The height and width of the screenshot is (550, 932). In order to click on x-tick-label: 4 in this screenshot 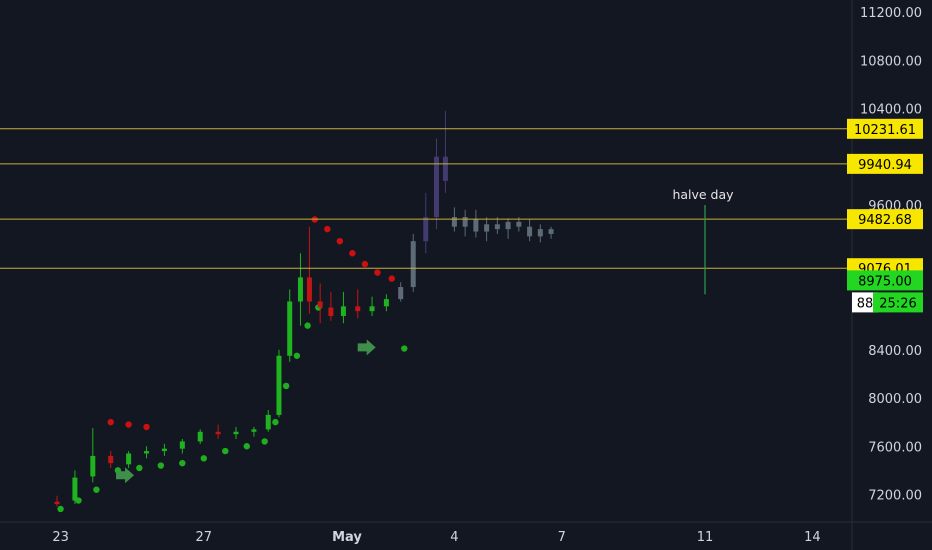, I will do `click(454, 537)`.